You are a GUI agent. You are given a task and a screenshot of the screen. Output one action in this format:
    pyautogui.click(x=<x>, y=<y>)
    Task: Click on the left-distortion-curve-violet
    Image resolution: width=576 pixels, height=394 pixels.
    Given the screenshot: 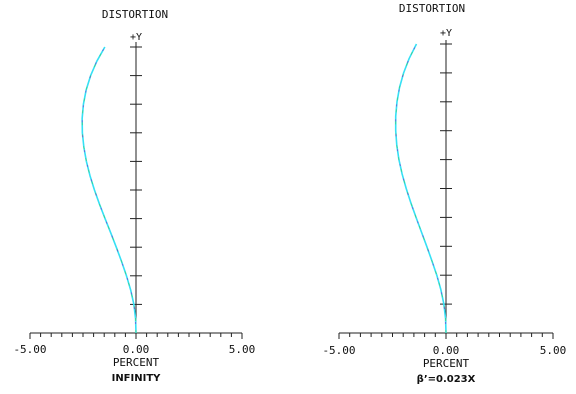 What is the action you would take?
    pyautogui.click(x=109, y=190)
    